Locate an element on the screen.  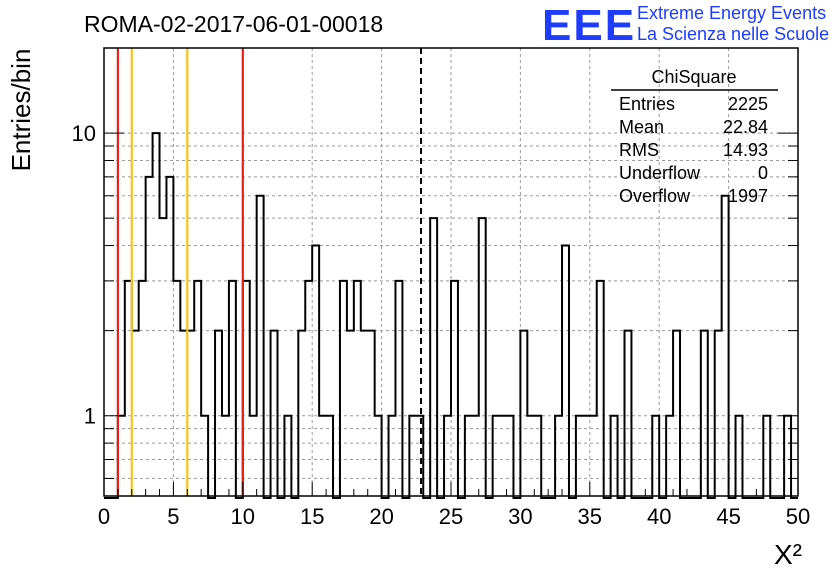
x-tick-label: 35 is located at coordinates (590, 516).